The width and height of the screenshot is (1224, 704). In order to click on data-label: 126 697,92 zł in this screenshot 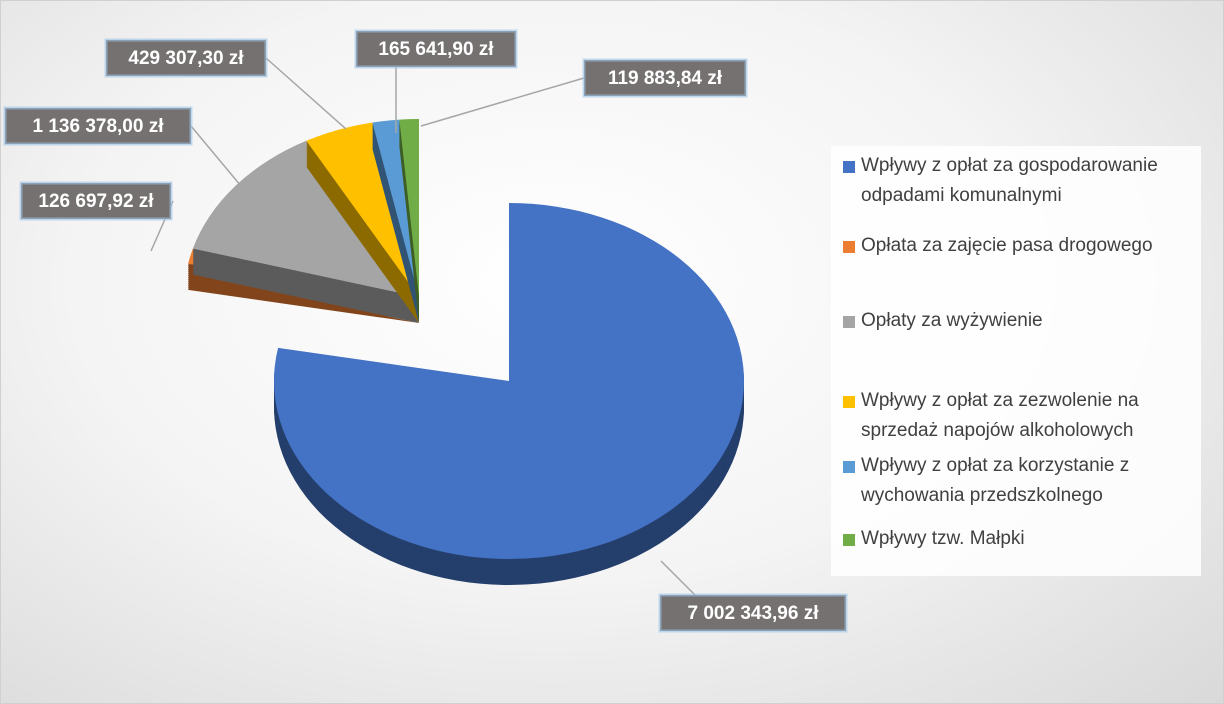, I will do `click(96, 201)`.